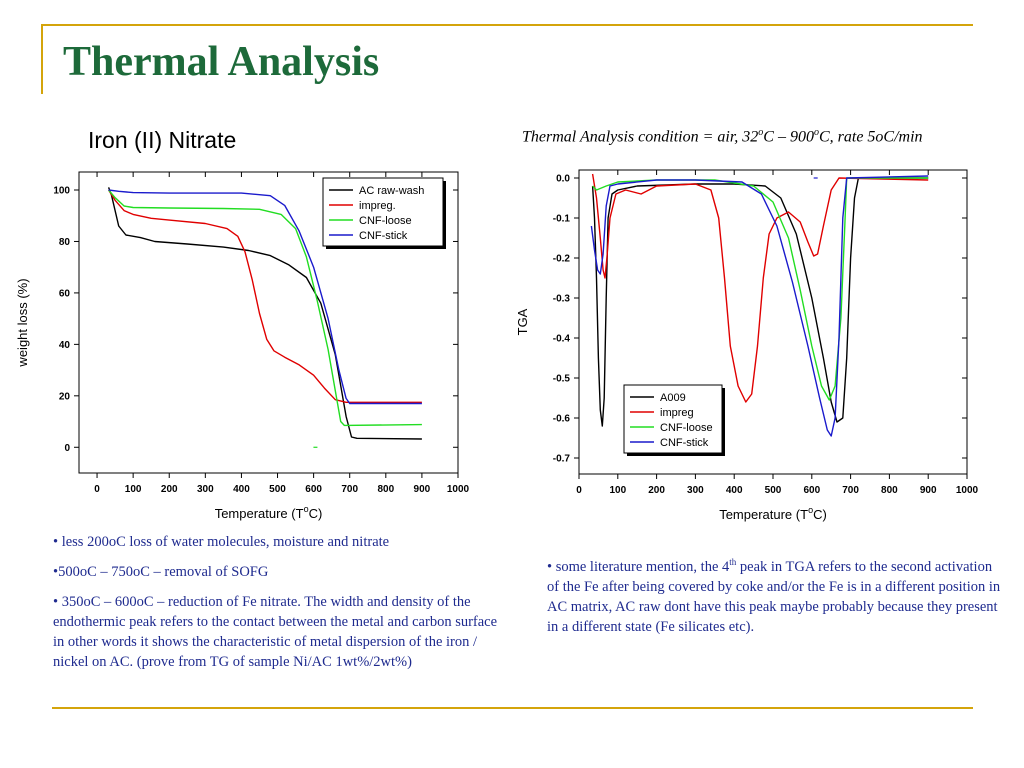  Describe the element at coordinates (458, 489) in the screenshot. I see `chart1-x-tick-label: 1000` at that location.